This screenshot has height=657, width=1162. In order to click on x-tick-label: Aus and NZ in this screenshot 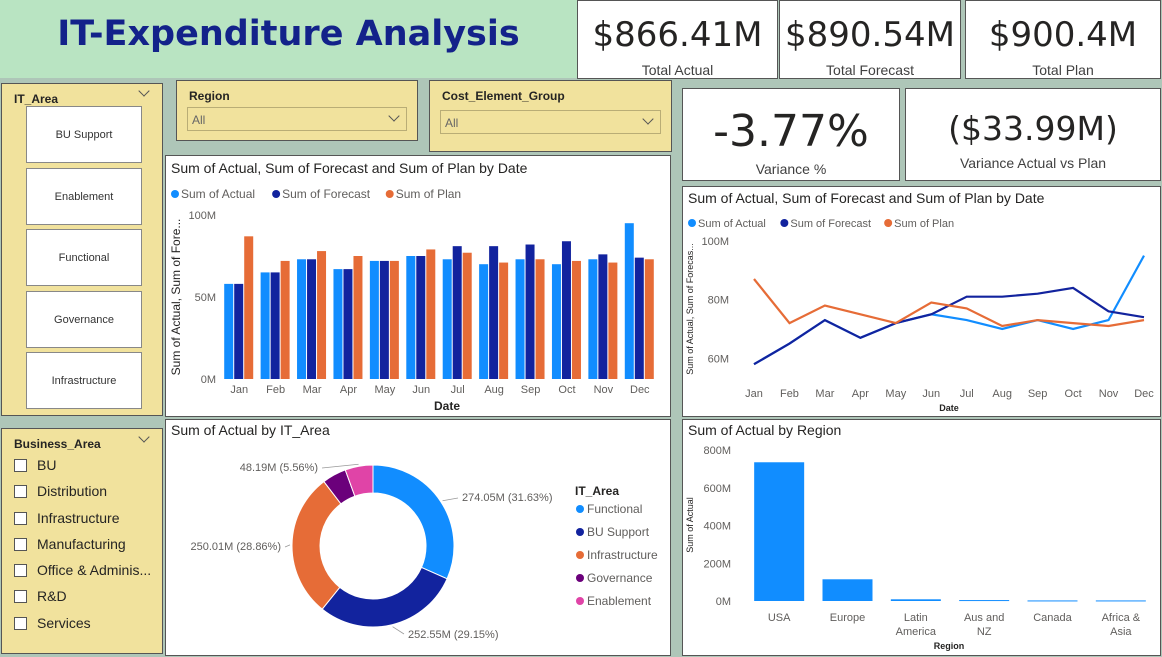, I will do `click(984, 625)`.